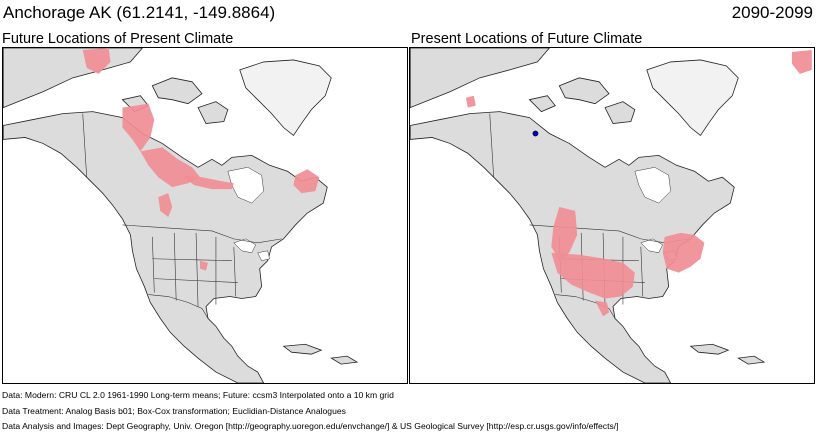  What do you see at coordinates (118, 39) in the screenshot?
I see `left-panel-title: Future Locations of Present Climate` at bounding box center [118, 39].